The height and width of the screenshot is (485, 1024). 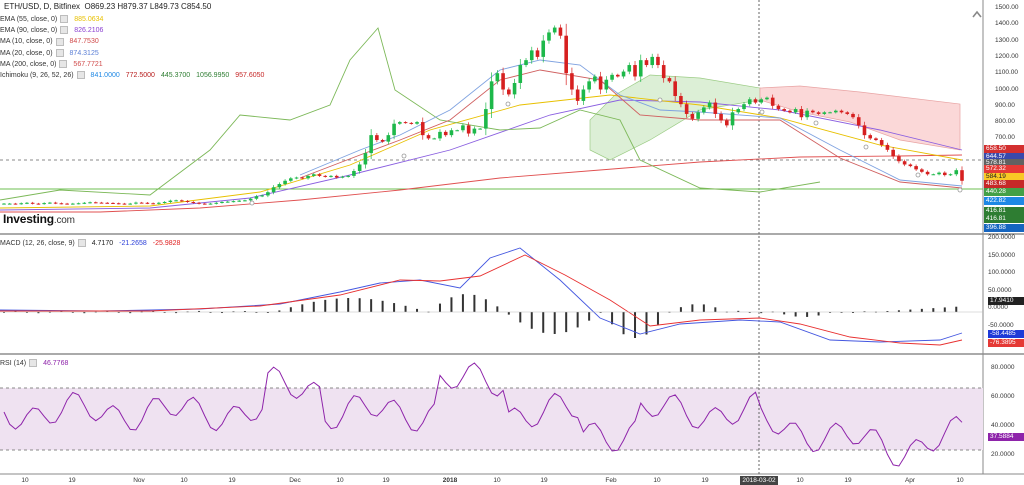 I want to click on price-tick-label: 1100.00, so click(x=1007, y=73).